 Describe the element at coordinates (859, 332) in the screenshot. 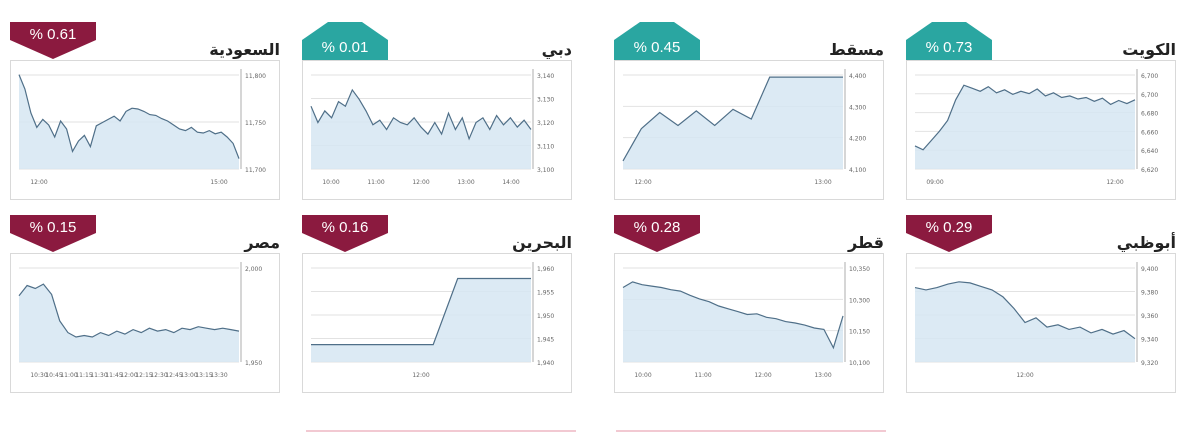

I see `y-tick-label: 10,150` at that location.